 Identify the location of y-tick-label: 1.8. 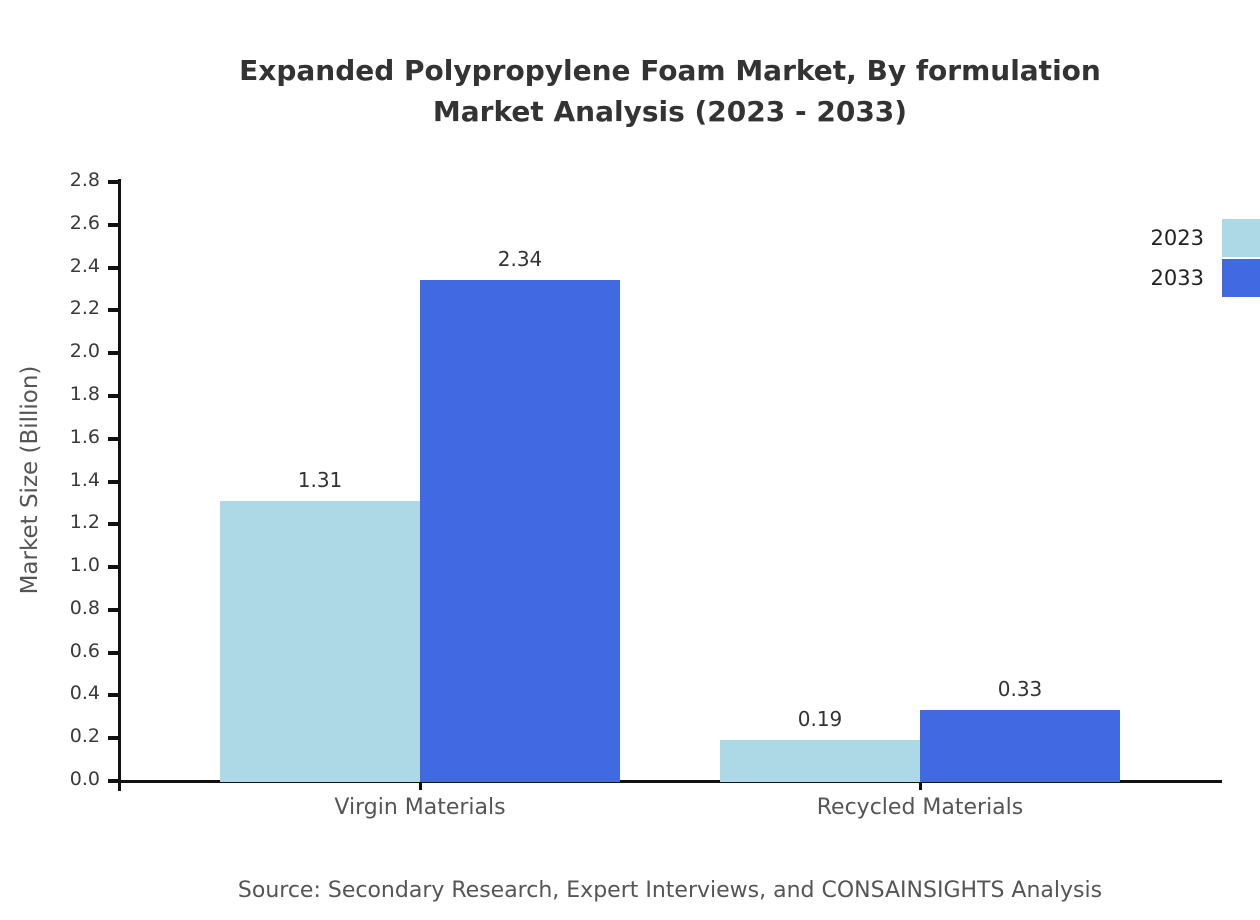
(84, 393).